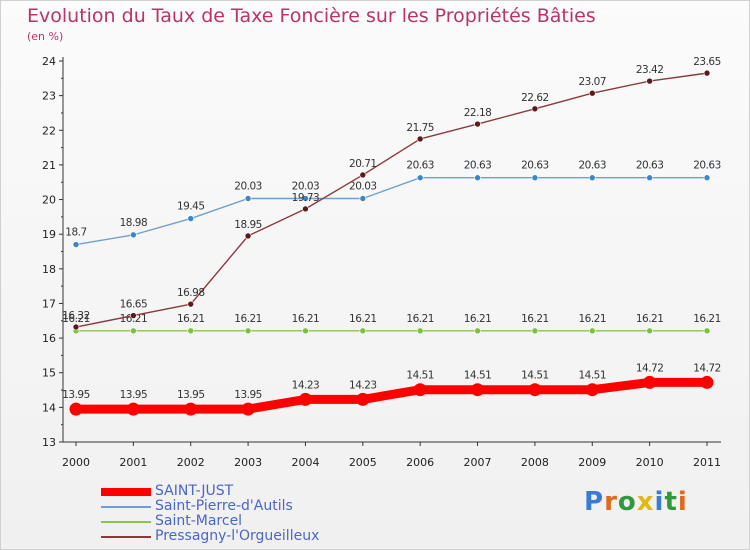 Image resolution: width=750 pixels, height=550 pixels. I want to click on y-tick-label: 16, so click(49, 338).